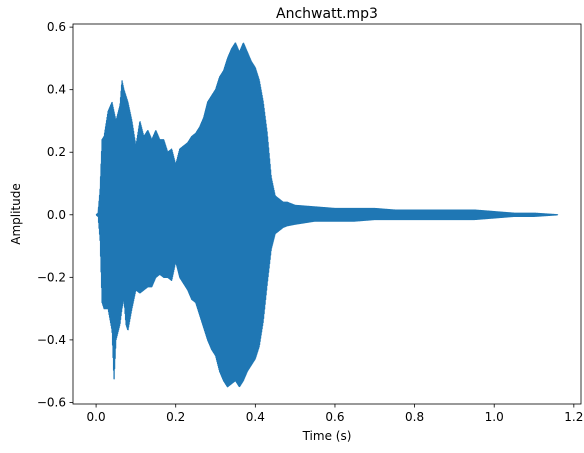 The height and width of the screenshot is (453, 584). Describe the element at coordinates (334, 417) in the screenshot. I see `x-tick-label: 0.6` at that location.